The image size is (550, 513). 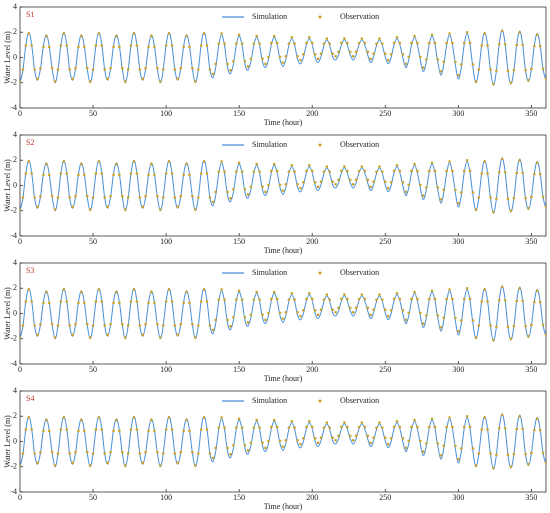 I want to click on y-tick-label: 0, so click(x=15, y=312).